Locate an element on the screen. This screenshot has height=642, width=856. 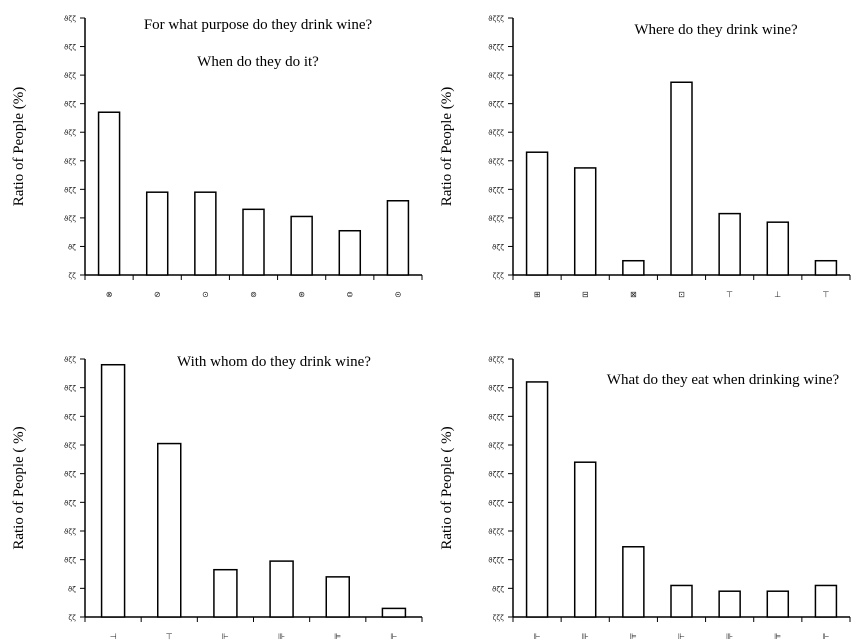
x-tick-label: ⊙ is located at coordinates (205, 294).